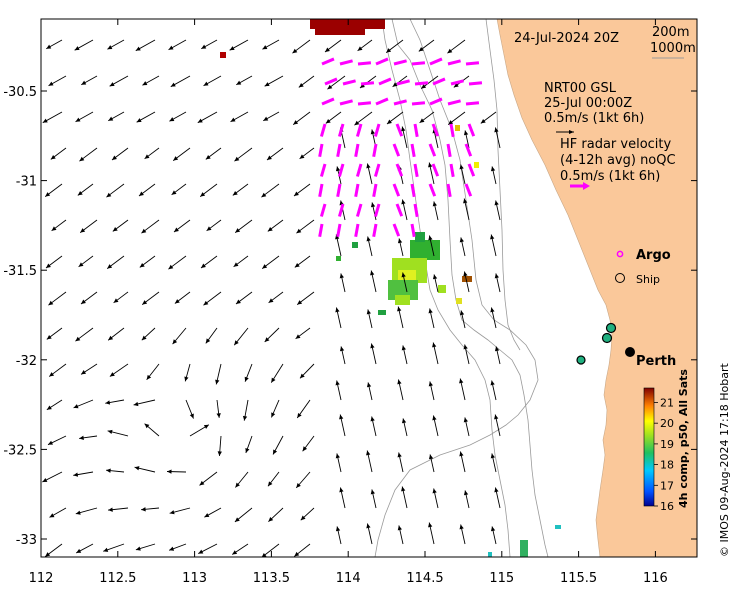  Describe the element at coordinates (667, 423) in the screenshot. I see `colorbar-tick-label: 20` at that location.